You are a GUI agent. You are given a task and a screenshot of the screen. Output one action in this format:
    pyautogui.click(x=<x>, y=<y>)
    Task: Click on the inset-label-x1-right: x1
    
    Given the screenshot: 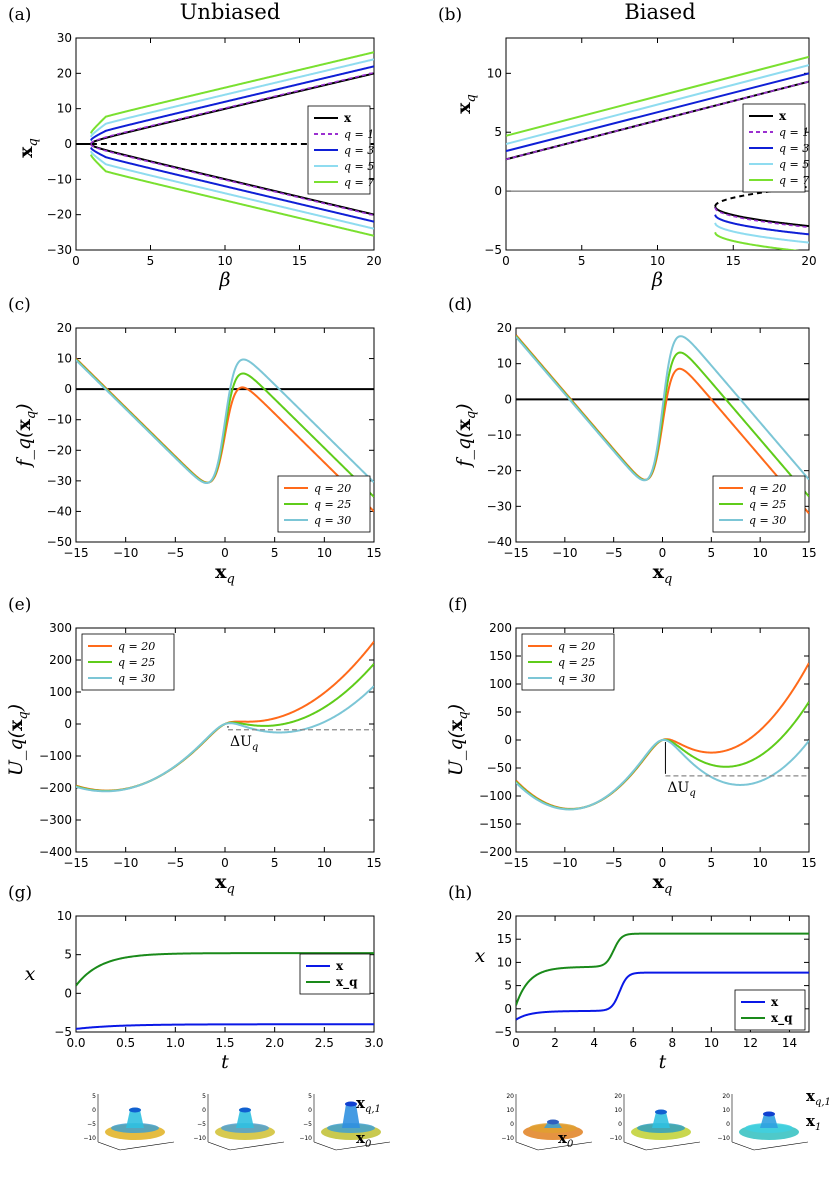 What is the action you would take?
    pyautogui.click(x=813, y=1122)
    